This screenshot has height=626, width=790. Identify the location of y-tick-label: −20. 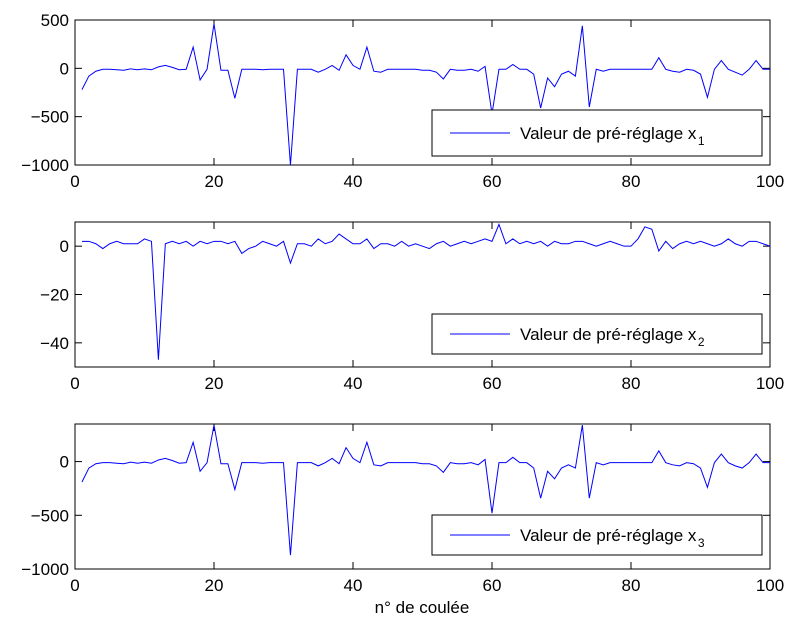
(54, 295).